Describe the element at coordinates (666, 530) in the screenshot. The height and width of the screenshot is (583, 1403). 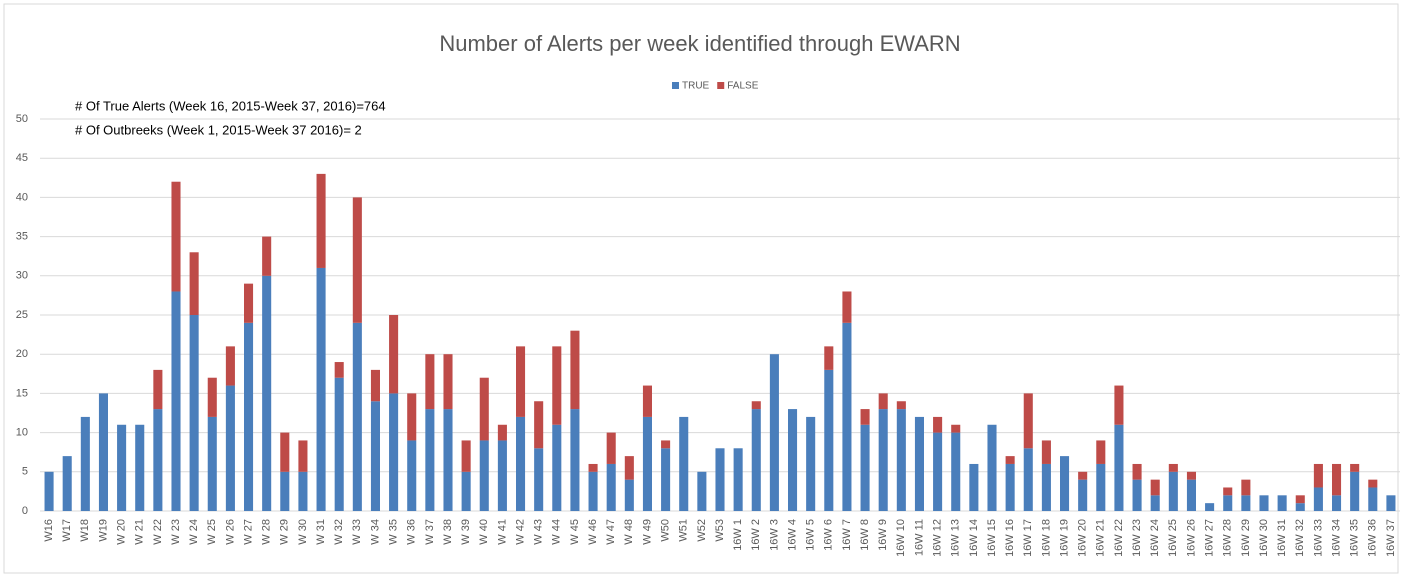
I see `x-tick-label: W50` at that location.